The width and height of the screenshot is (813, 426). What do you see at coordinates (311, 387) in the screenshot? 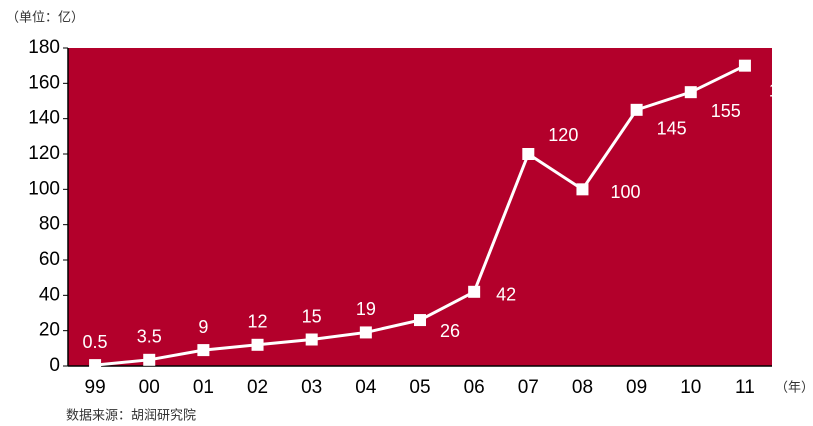
I see `x-tick-label: 03` at bounding box center [311, 387].